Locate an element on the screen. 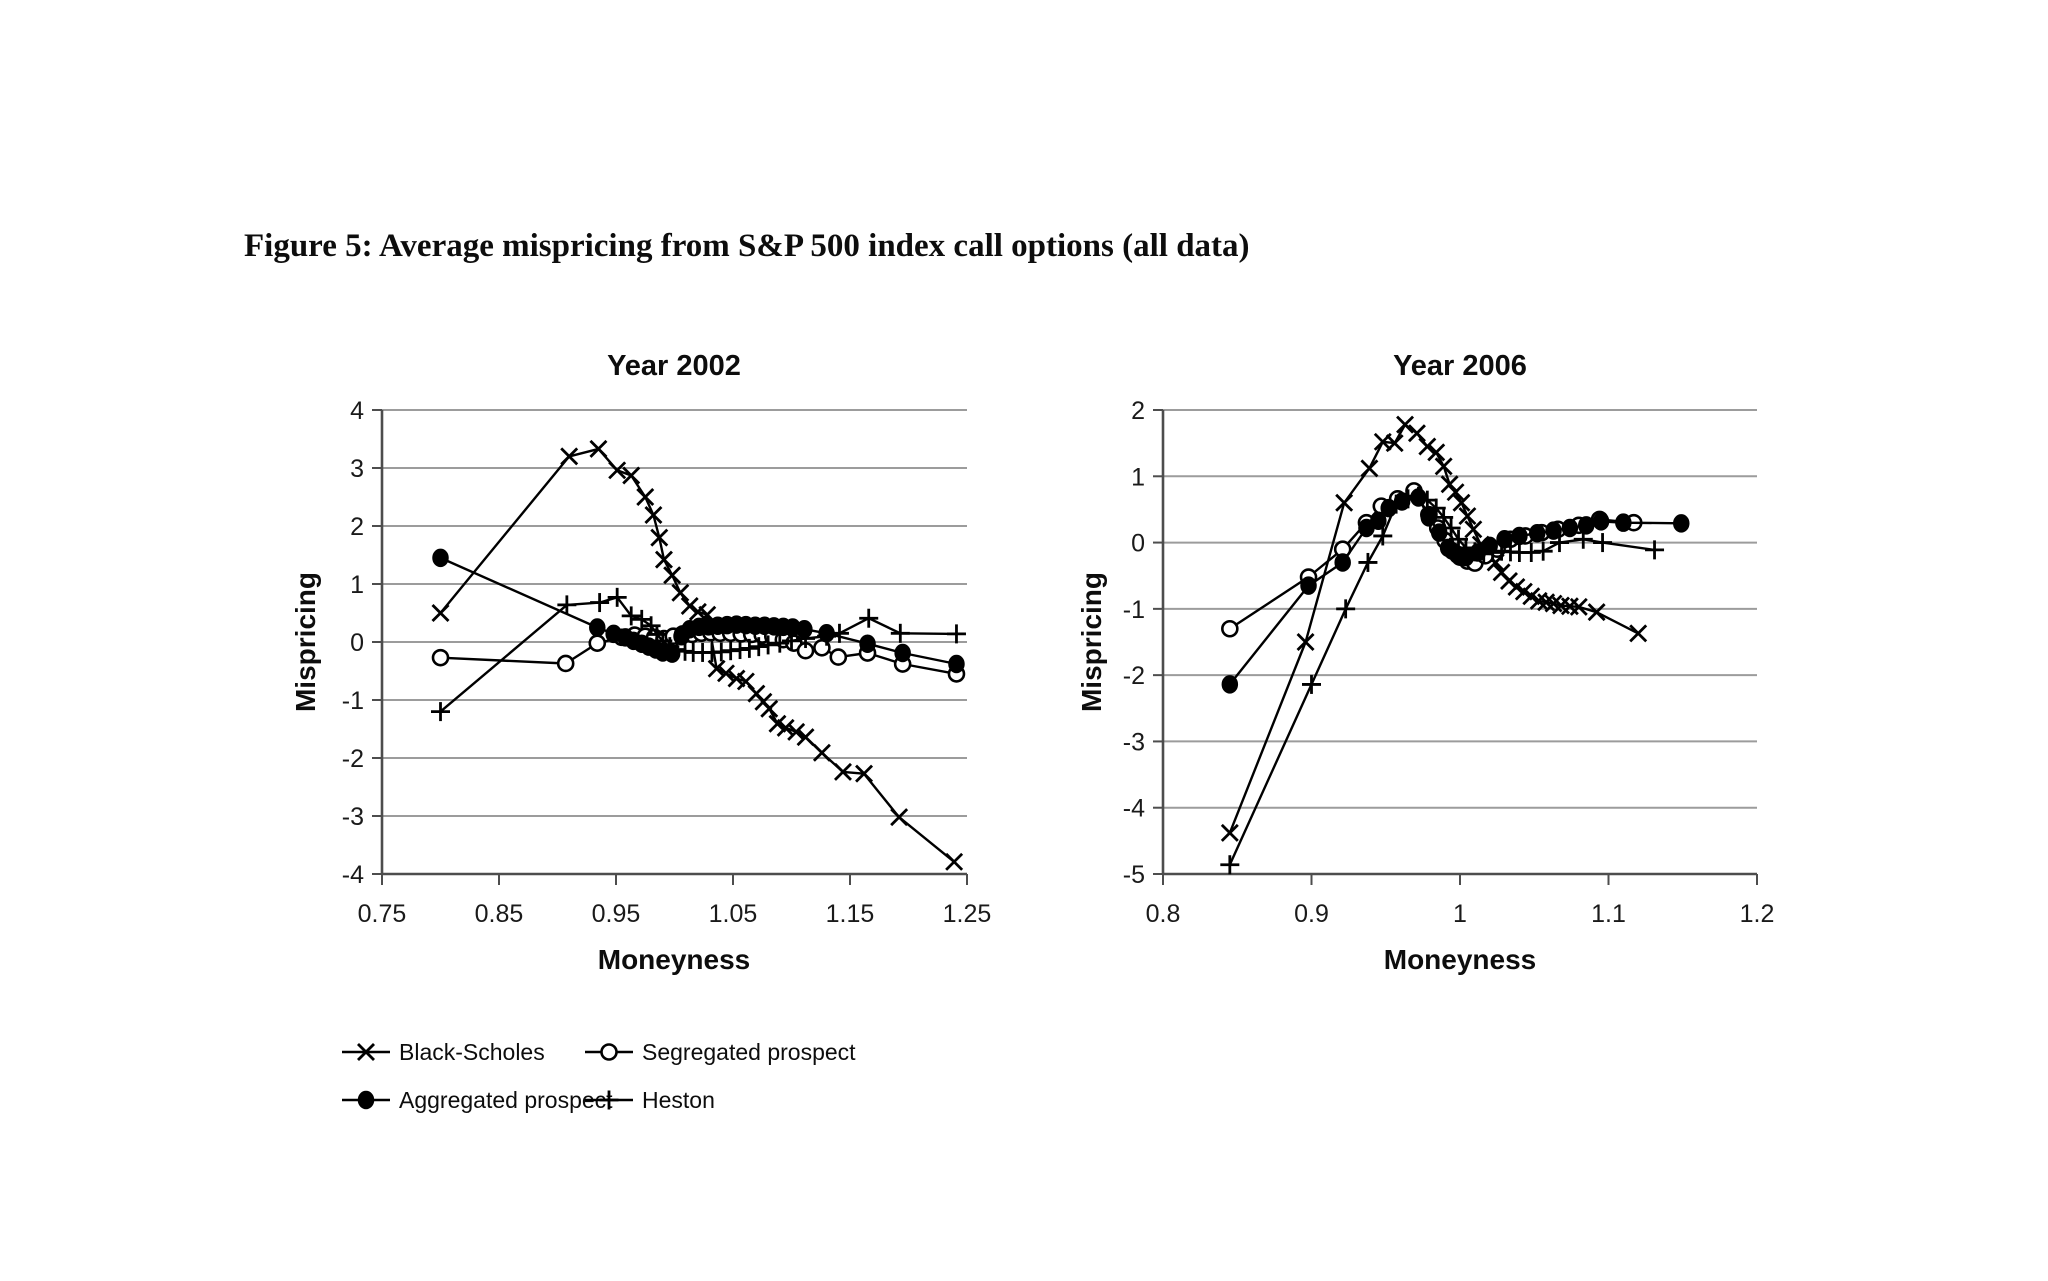 This screenshot has width=2048, height=1281. x-tick-label: 1.15 is located at coordinates (850, 914).